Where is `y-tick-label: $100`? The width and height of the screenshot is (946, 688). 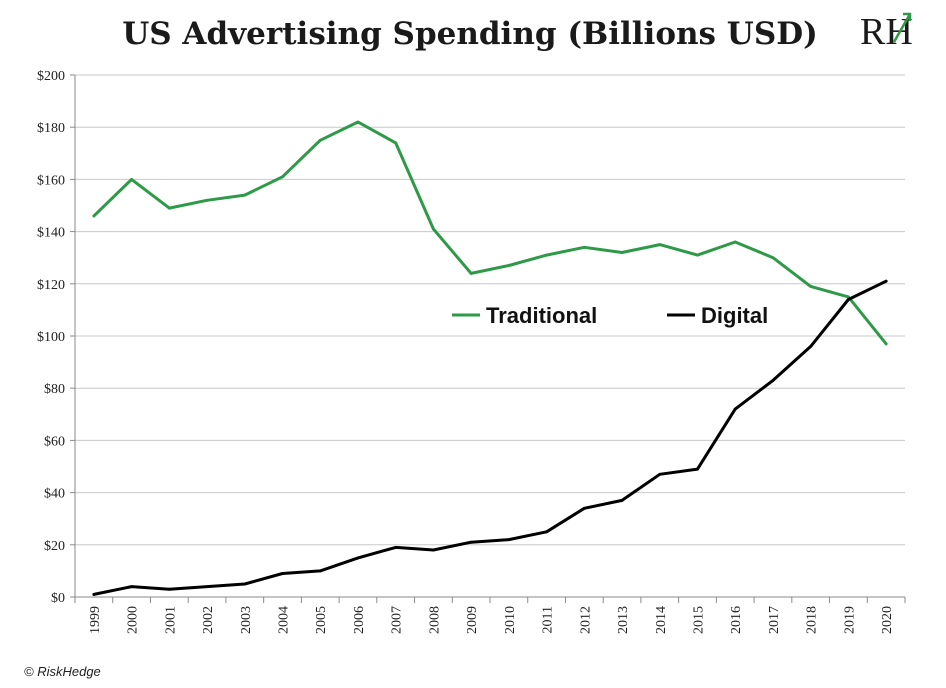
y-tick-label: $100 is located at coordinates (51, 337).